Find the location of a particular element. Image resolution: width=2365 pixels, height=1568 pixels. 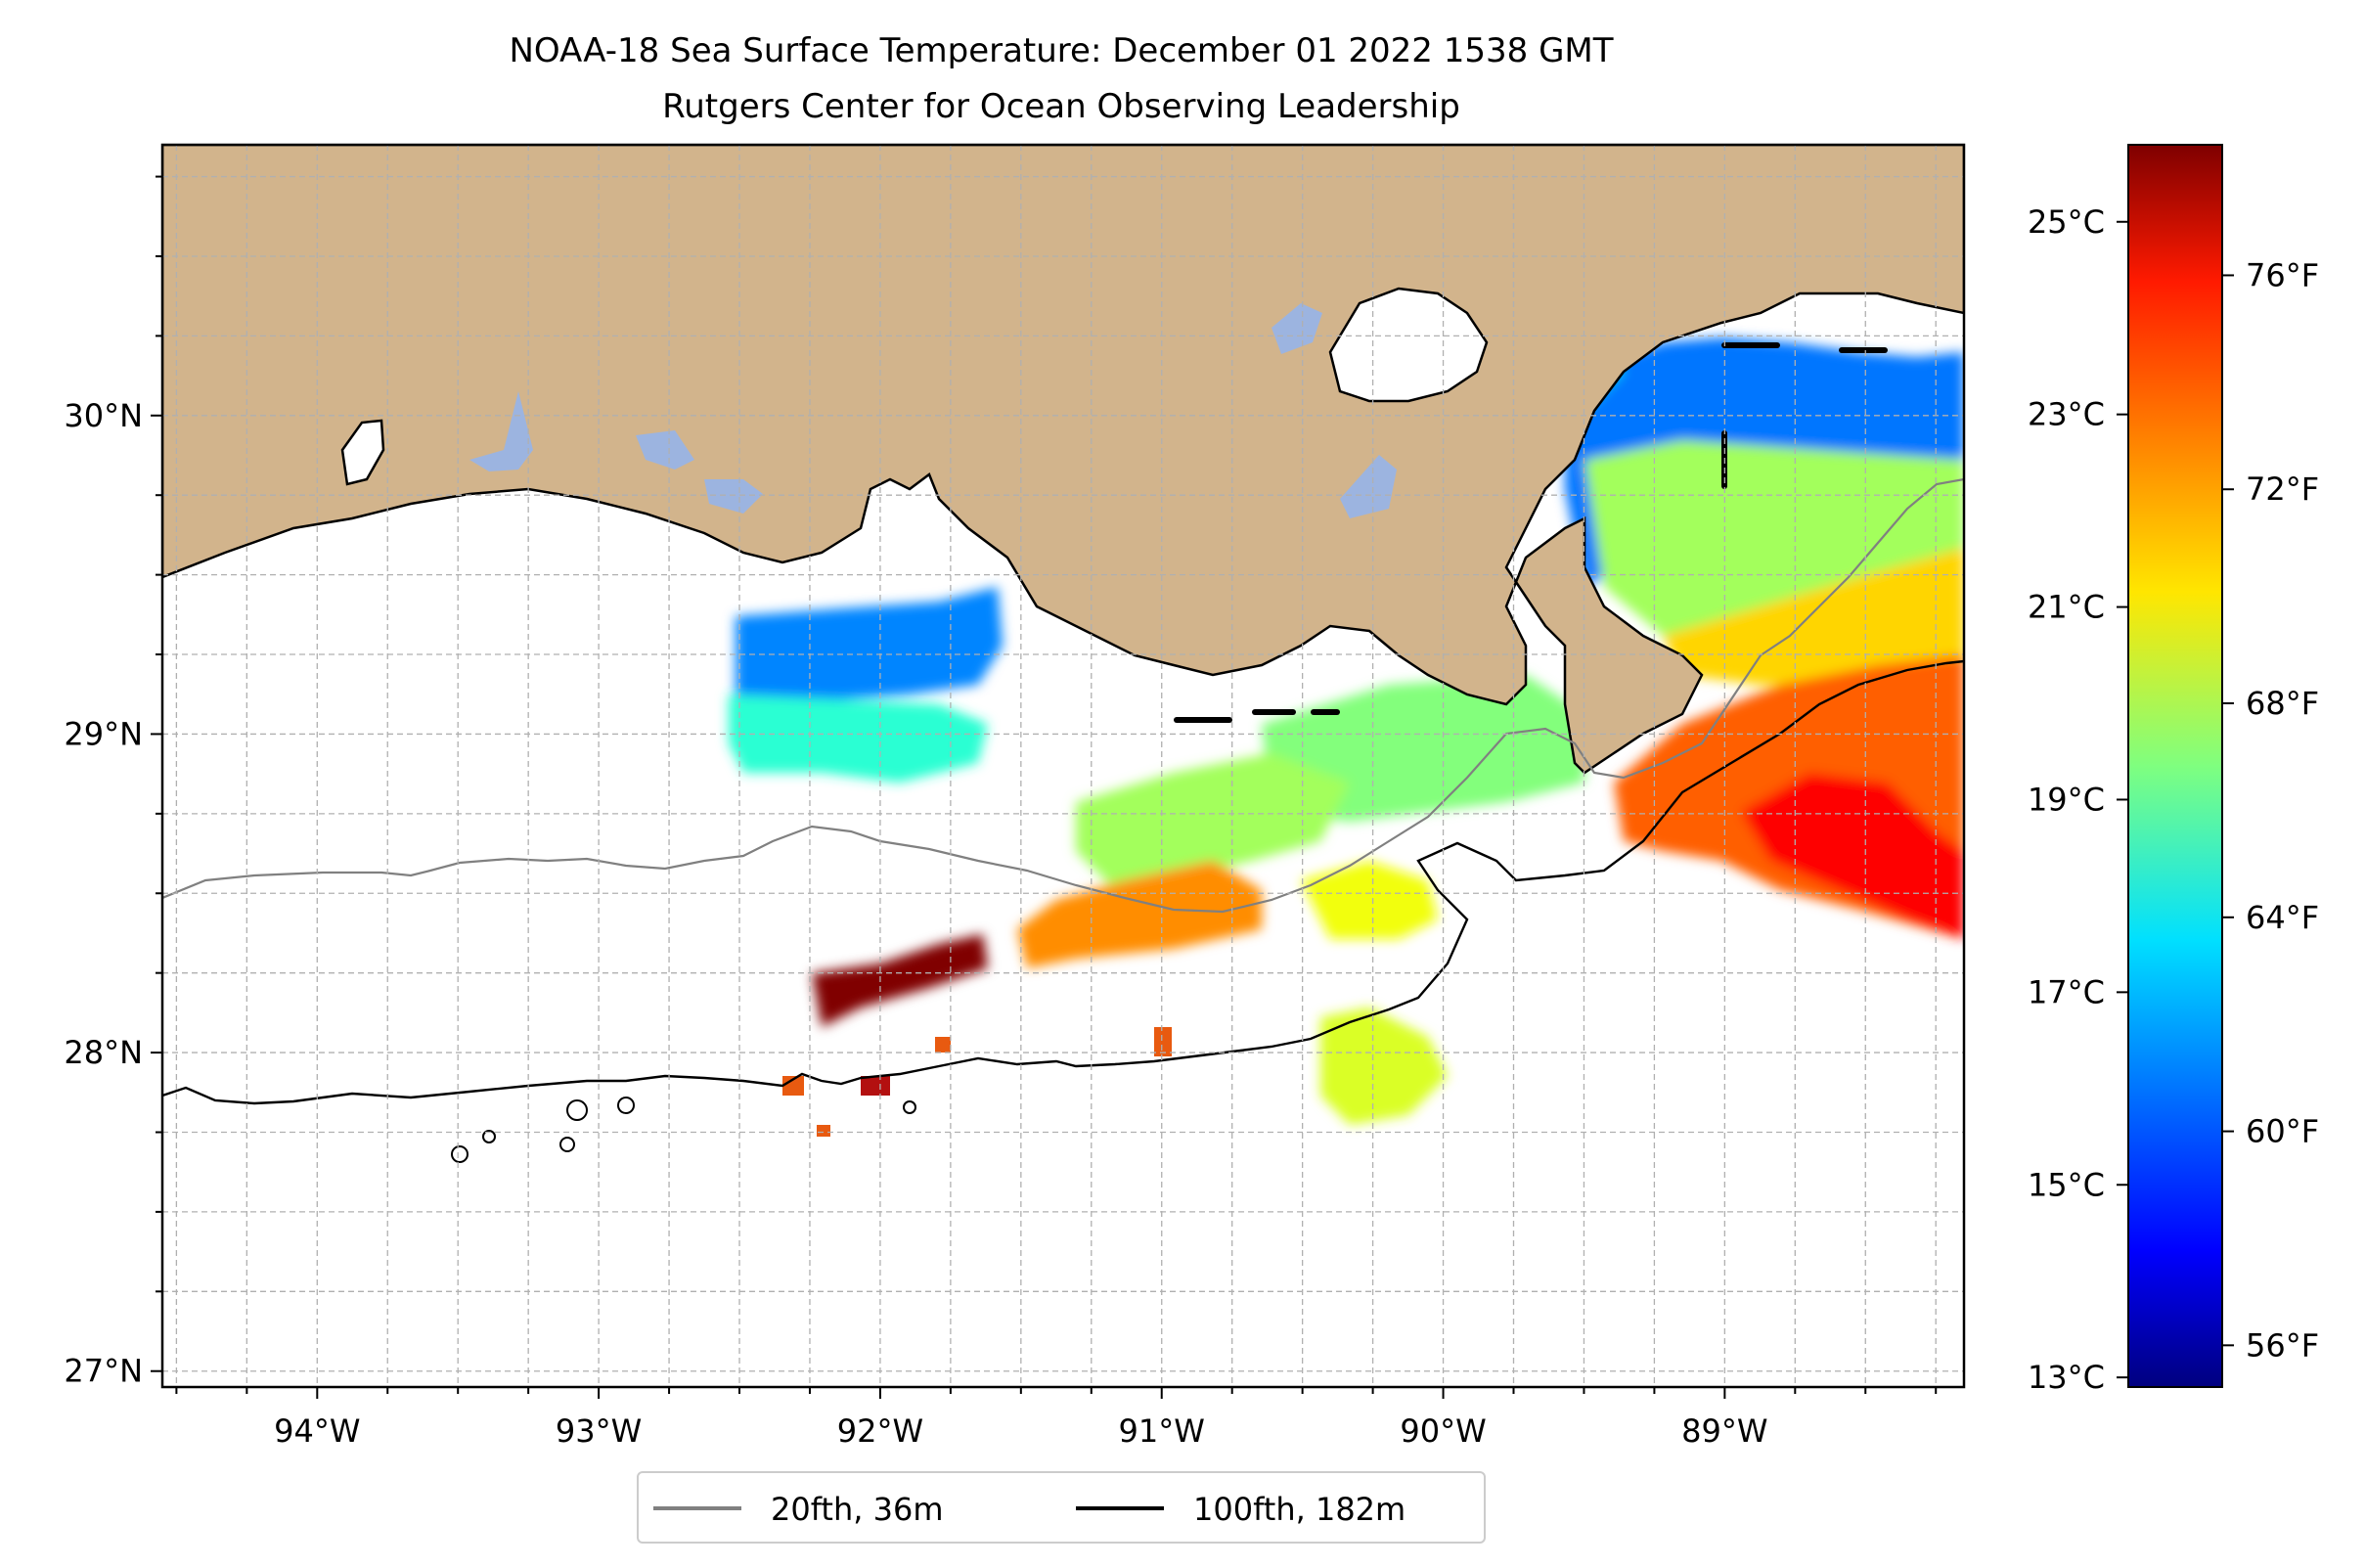

colorbar-celsius-axis: 13°C 15°C 17°C 19°C 21°C 23°C 25°C is located at coordinates (2078, 799).